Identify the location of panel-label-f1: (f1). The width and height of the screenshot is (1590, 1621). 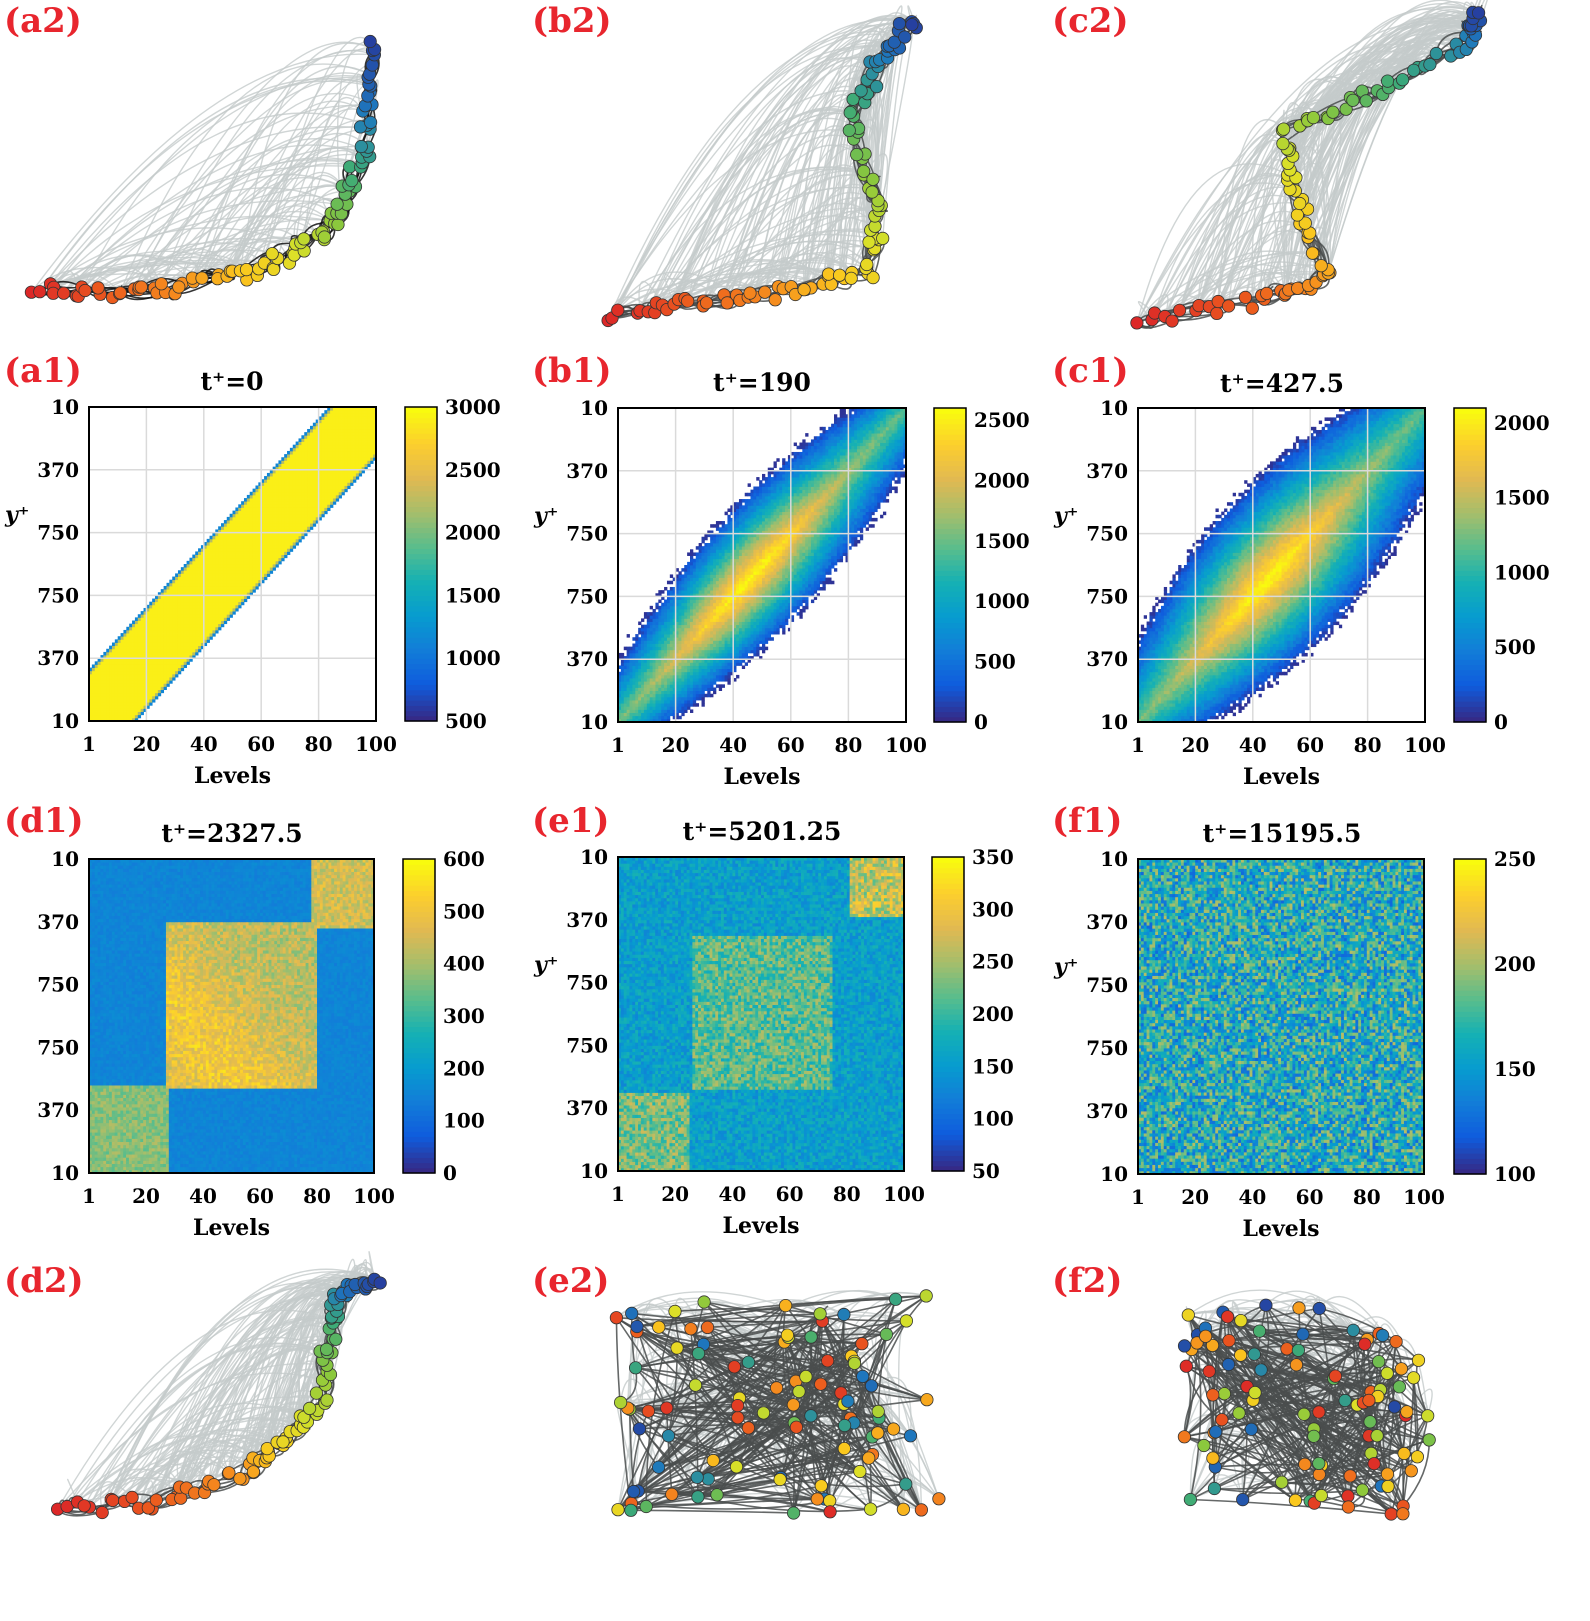
(1087, 821).